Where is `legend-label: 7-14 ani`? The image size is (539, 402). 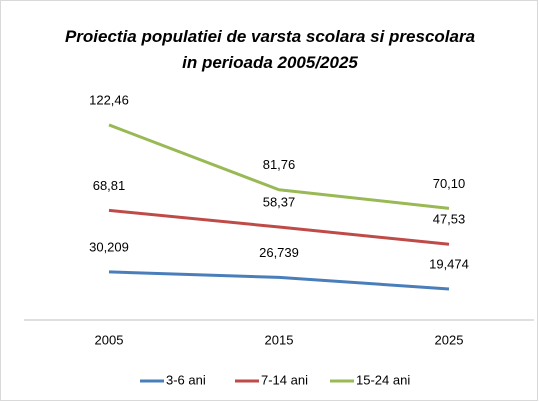
legend-label: 7-14 ani is located at coordinates (284, 379).